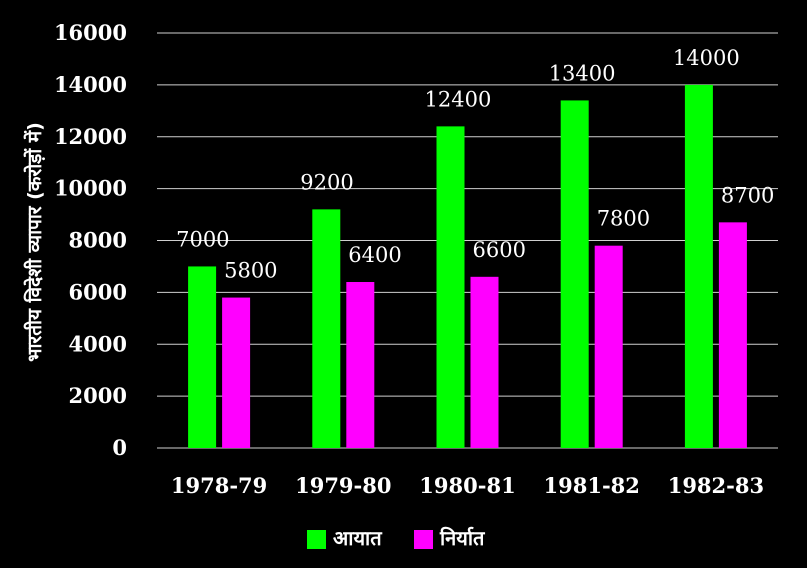 Image resolution: width=807 pixels, height=568 pixels. Describe the element at coordinates (396, 538) in the screenshot. I see `legend: आयात निर्यात` at that location.